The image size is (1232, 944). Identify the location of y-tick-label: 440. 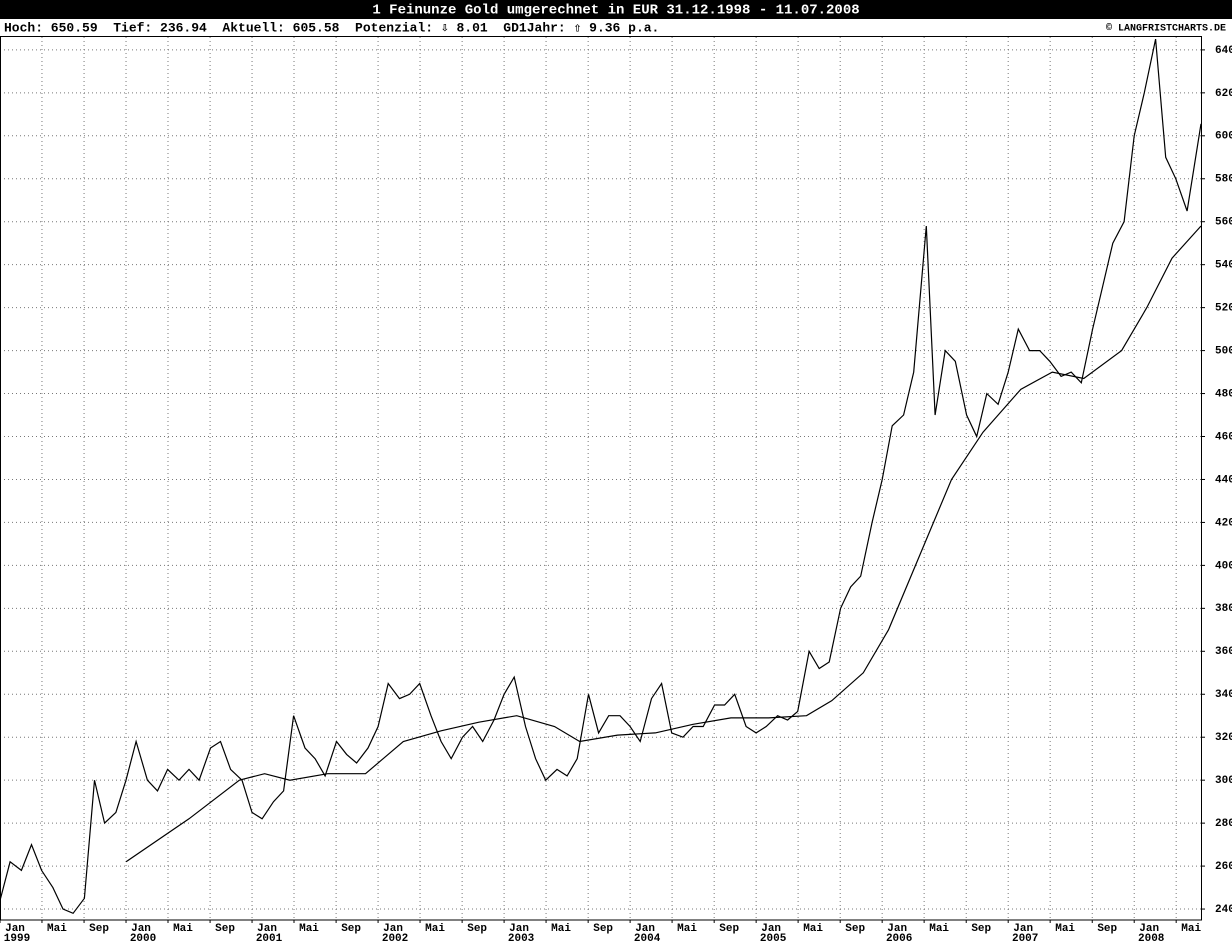
(1223, 480).